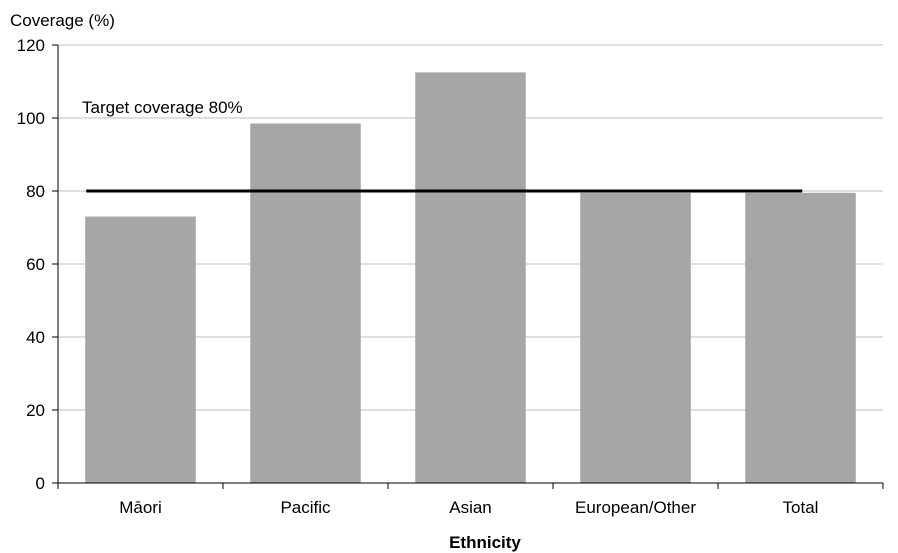 This screenshot has height=553, width=898. I want to click on y-tick-label: 80, so click(35, 191).